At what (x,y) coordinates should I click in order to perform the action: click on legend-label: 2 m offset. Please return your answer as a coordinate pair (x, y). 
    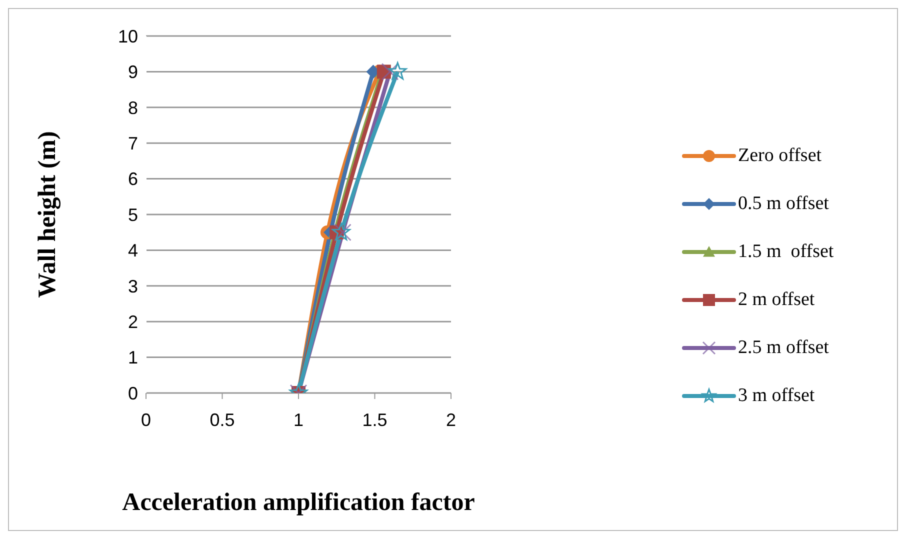
    Looking at the image, I should click on (776, 300).